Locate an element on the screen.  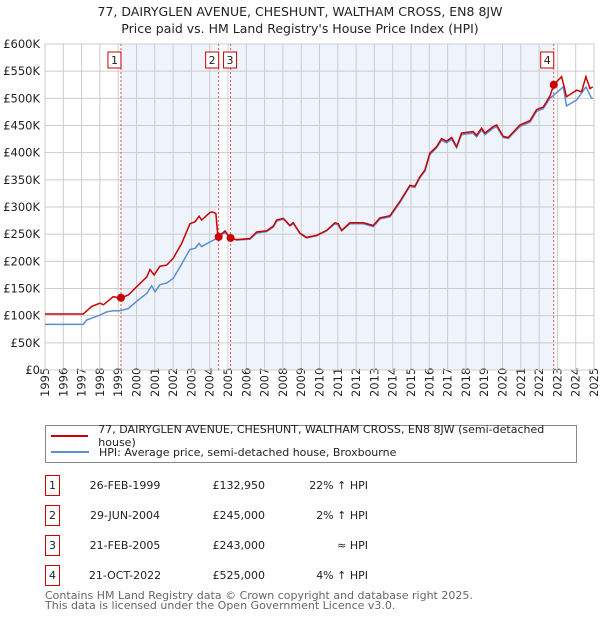
x-tick-label: 2011 is located at coordinates (338, 382).